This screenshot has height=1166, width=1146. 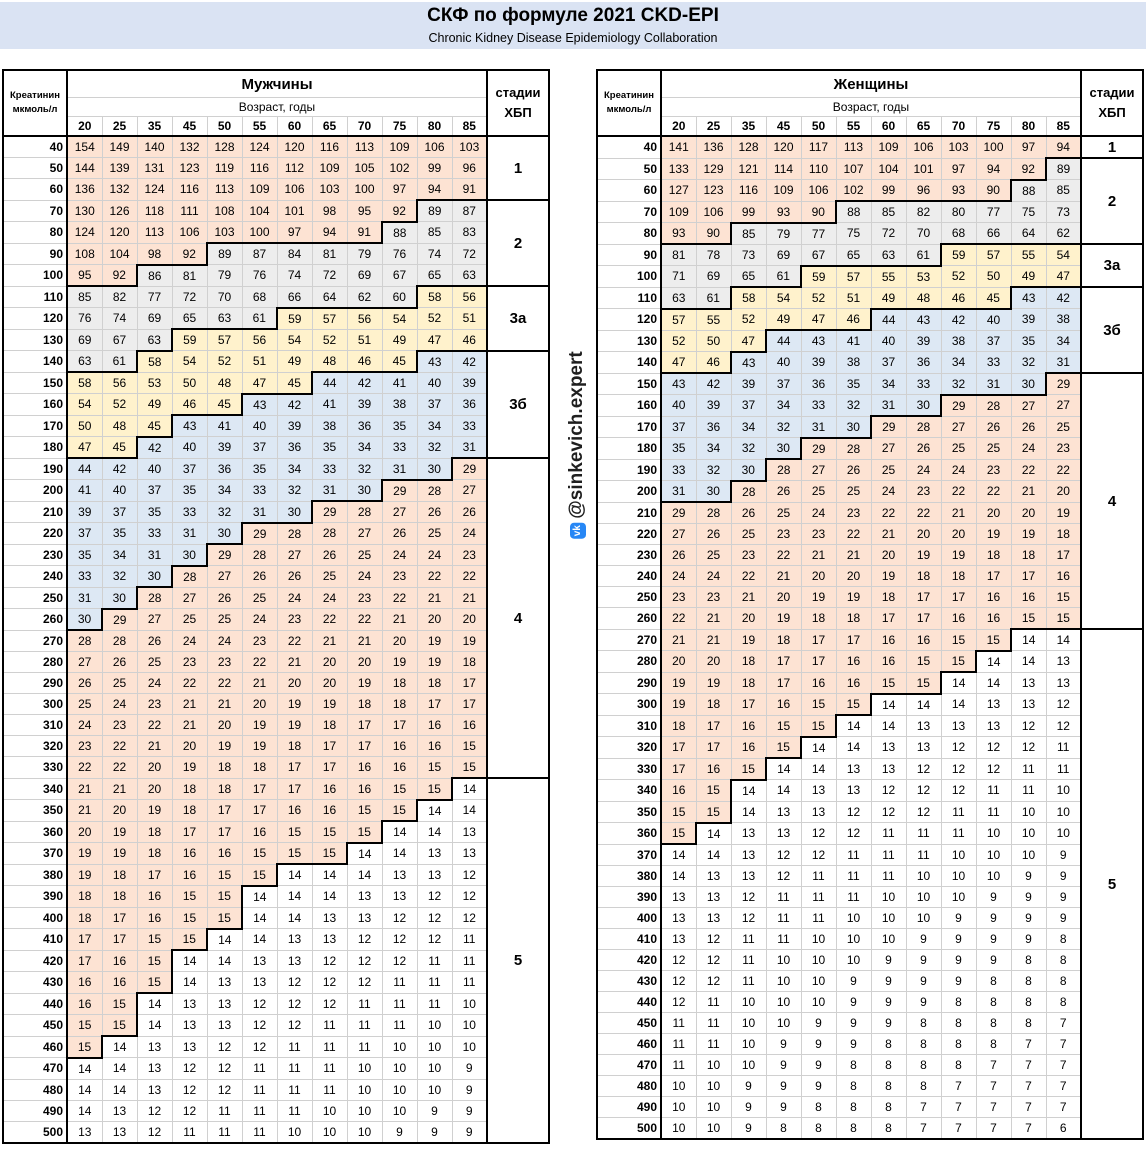 What do you see at coordinates (888, 362) in the screenshot?
I see `egfr-cell: 37` at bounding box center [888, 362].